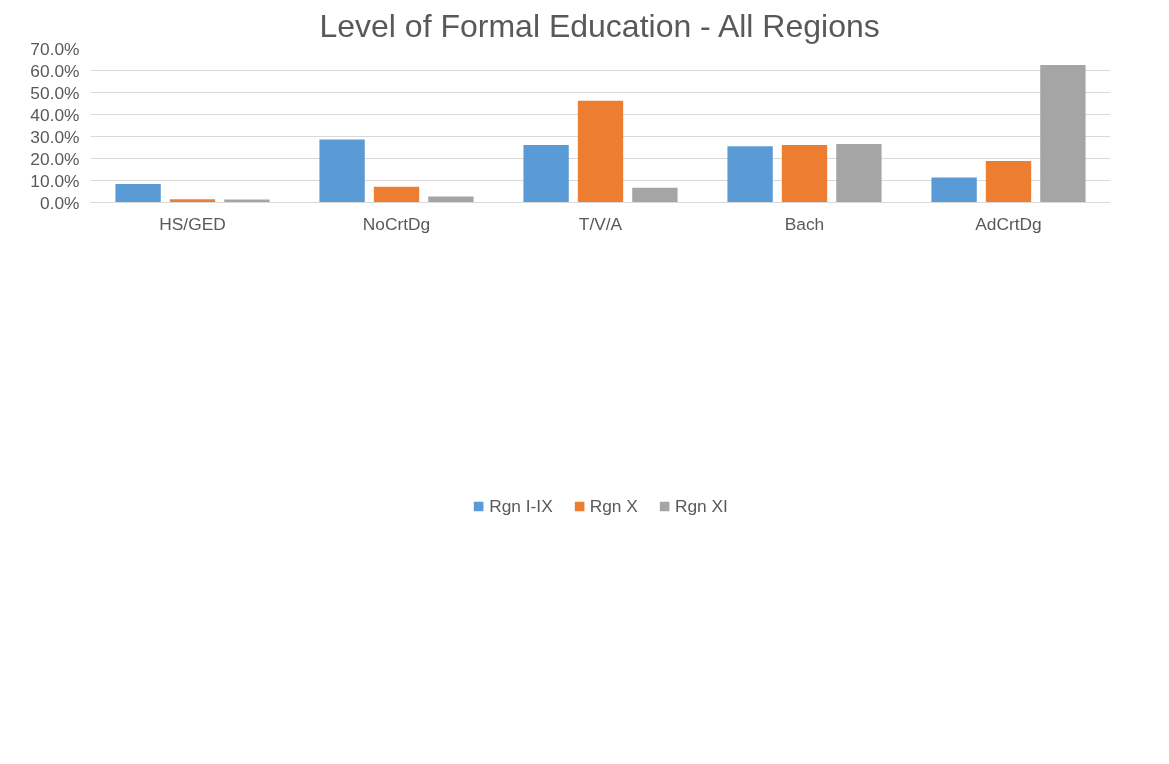  What do you see at coordinates (599, 25) in the screenshot?
I see `chart-title: Level of Formal Education - All Regions` at bounding box center [599, 25].